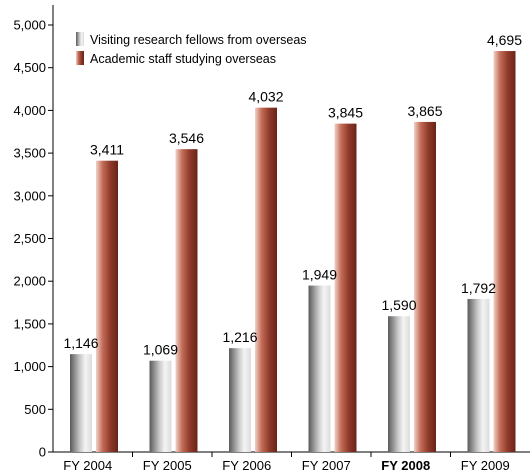 Image resolution: width=532 pixels, height=476 pixels. I want to click on y-tick-label: 4,000, so click(29, 110).